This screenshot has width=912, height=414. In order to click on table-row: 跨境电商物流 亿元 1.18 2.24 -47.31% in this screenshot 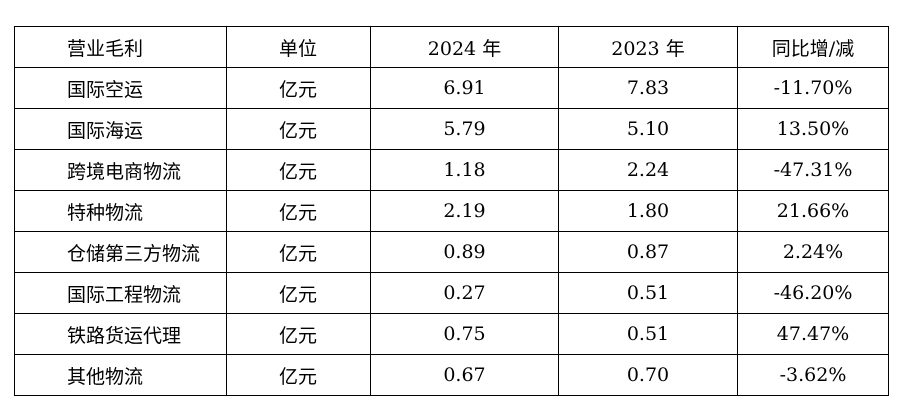, I will do `click(451, 170)`.